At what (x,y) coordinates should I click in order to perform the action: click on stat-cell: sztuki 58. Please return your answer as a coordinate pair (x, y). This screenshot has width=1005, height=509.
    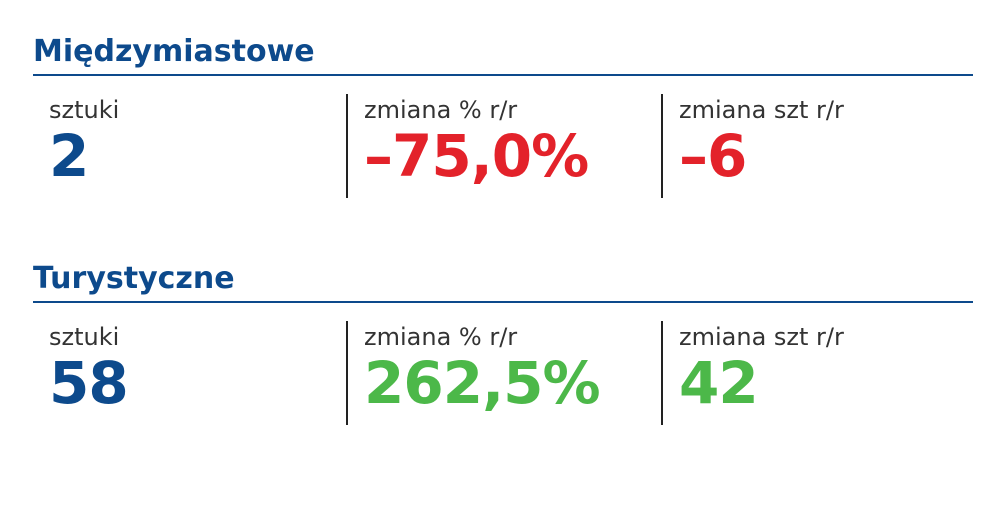
    Looking at the image, I should click on (189, 373).